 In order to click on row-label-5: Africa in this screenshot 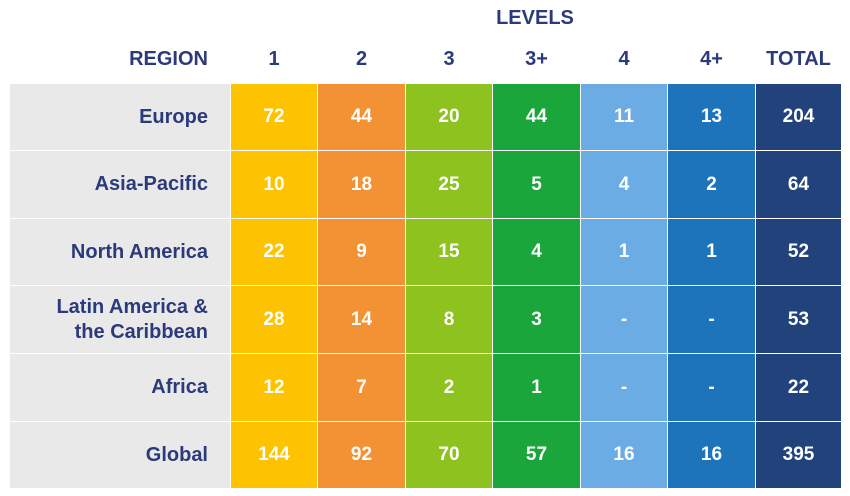, I will do `click(120, 387)`.